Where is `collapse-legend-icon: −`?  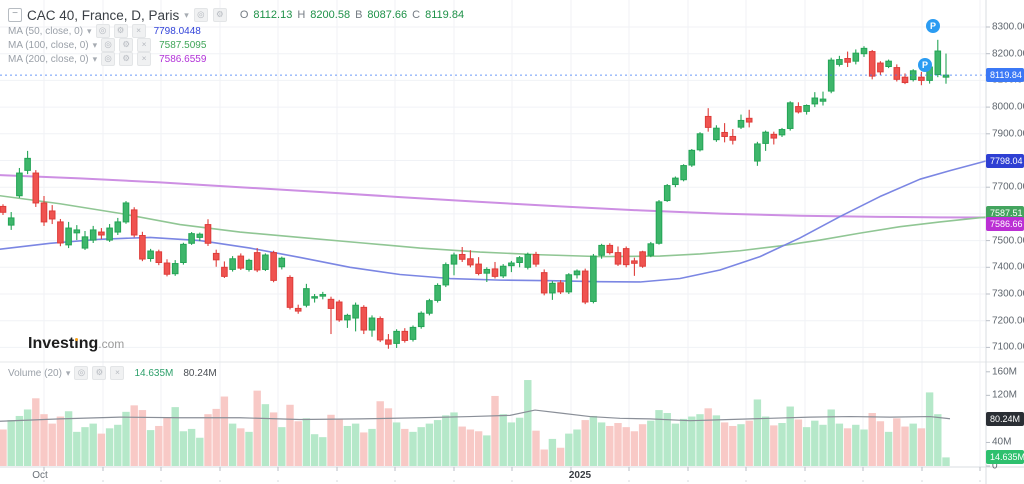 collapse-legend-icon: − is located at coordinates (15, 15).